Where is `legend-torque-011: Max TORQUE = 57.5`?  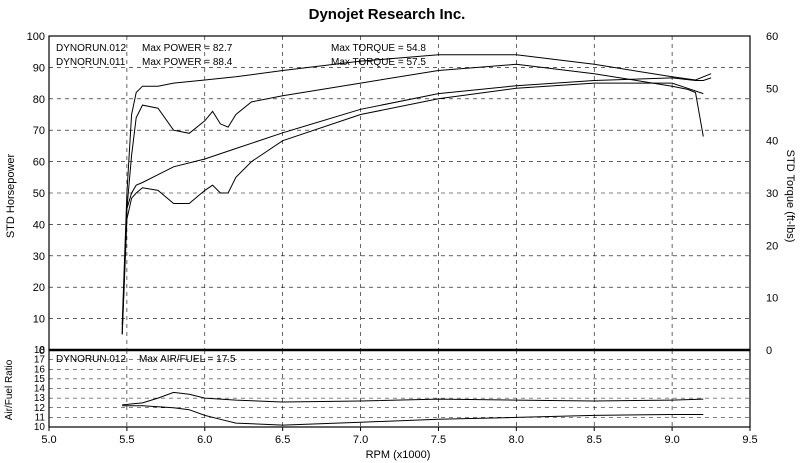 legend-torque-011: Max TORQUE = 57.5 is located at coordinates (378, 62).